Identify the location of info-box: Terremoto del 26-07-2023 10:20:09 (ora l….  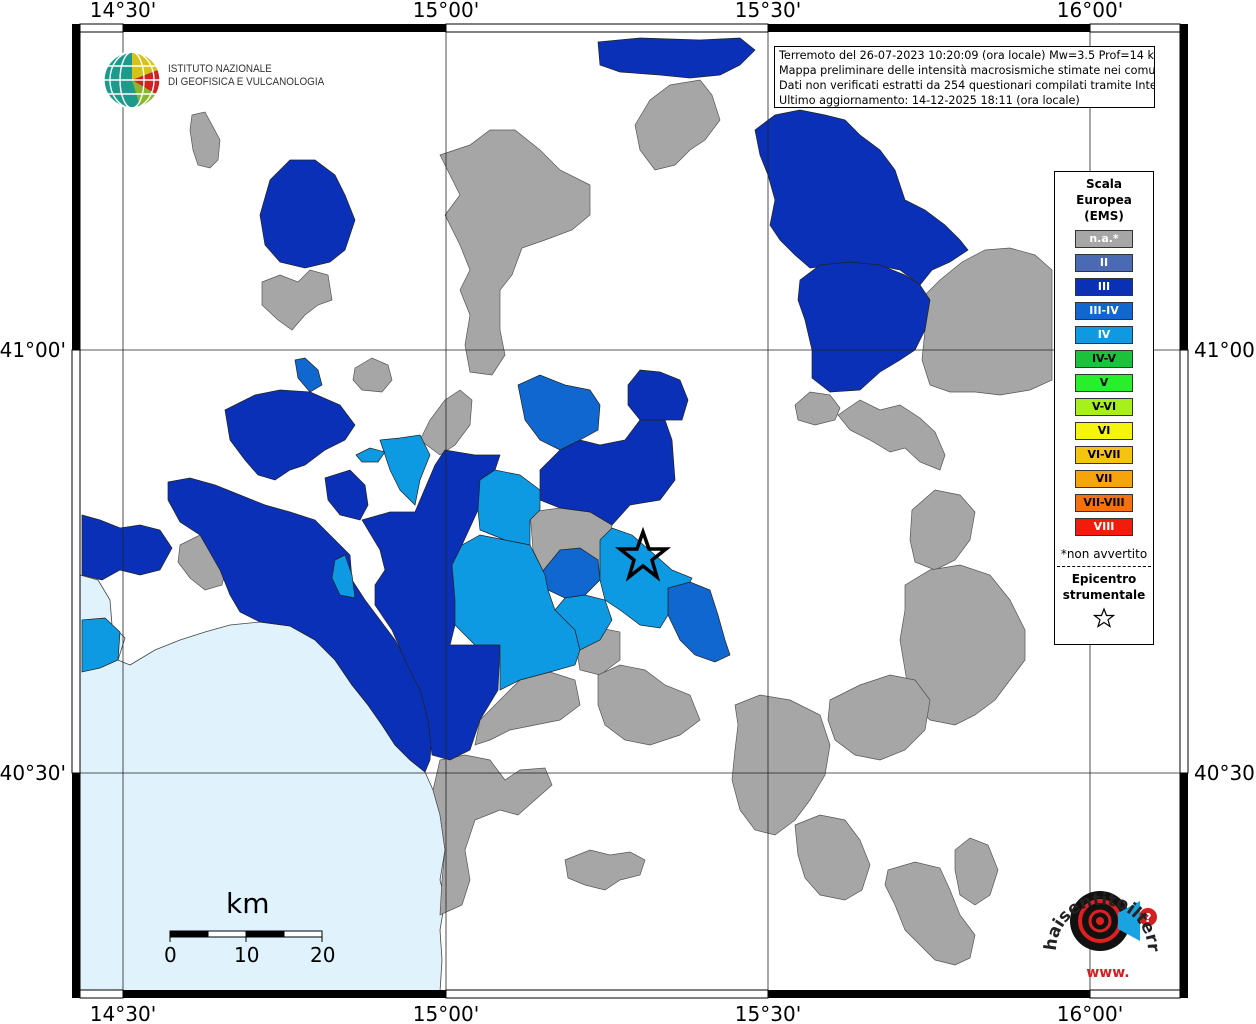
(964, 77).